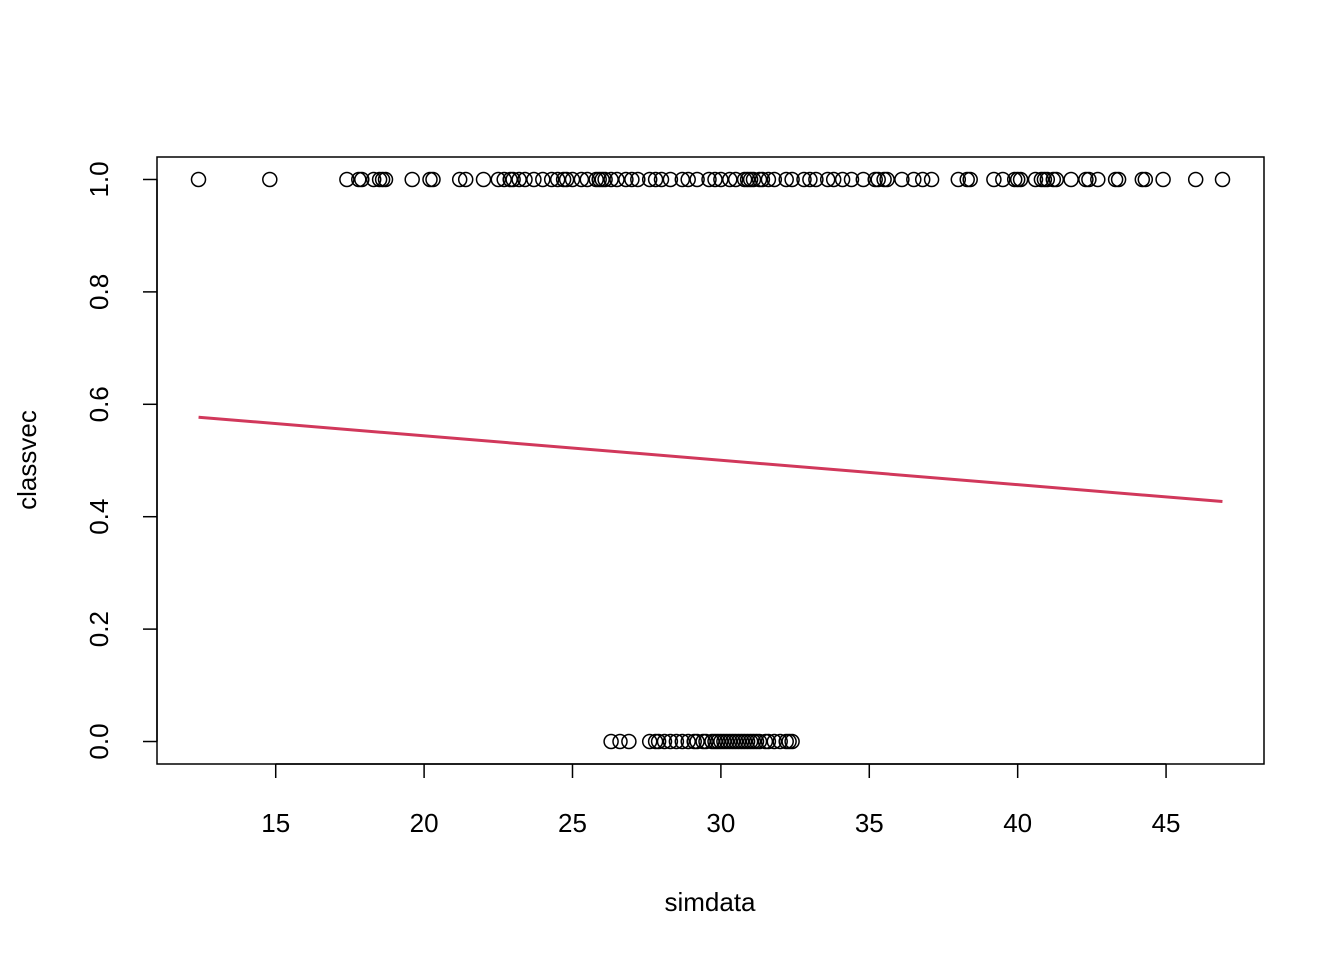 The width and height of the screenshot is (1344, 960). What do you see at coordinates (424, 823) in the screenshot?
I see `x-tick-label: 20` at bounding box center [424, 823].